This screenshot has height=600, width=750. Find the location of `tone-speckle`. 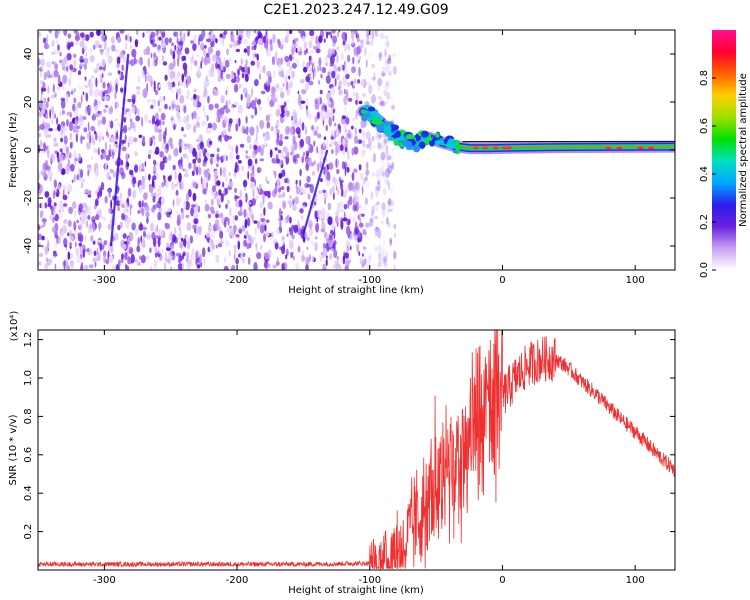

tone-speckle is located at coordinates (389, 129).